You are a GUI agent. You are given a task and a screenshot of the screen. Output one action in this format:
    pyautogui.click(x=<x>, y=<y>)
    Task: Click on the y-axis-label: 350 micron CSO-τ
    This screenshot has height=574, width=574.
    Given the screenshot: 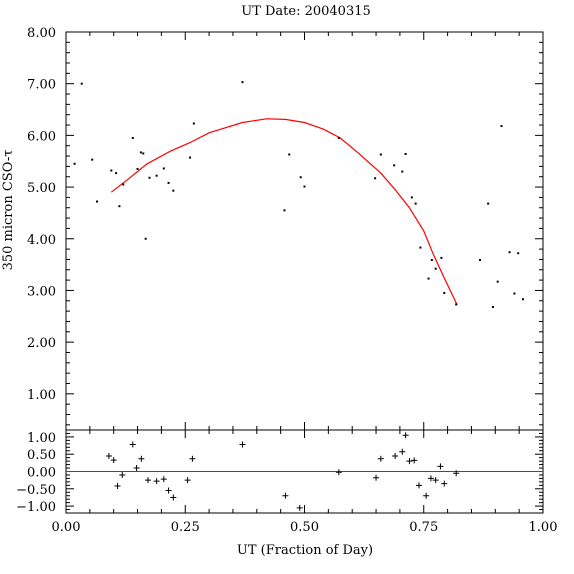 What is the action you would take?
    pyautogui.click(x=8, y=210)
    